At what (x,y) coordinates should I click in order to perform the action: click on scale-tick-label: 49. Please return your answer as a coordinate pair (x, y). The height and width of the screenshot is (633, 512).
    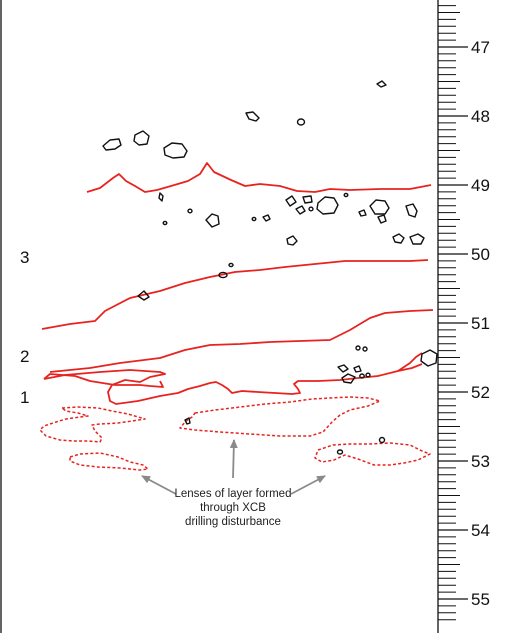
    Looking at the image, I should click on (480, 185).